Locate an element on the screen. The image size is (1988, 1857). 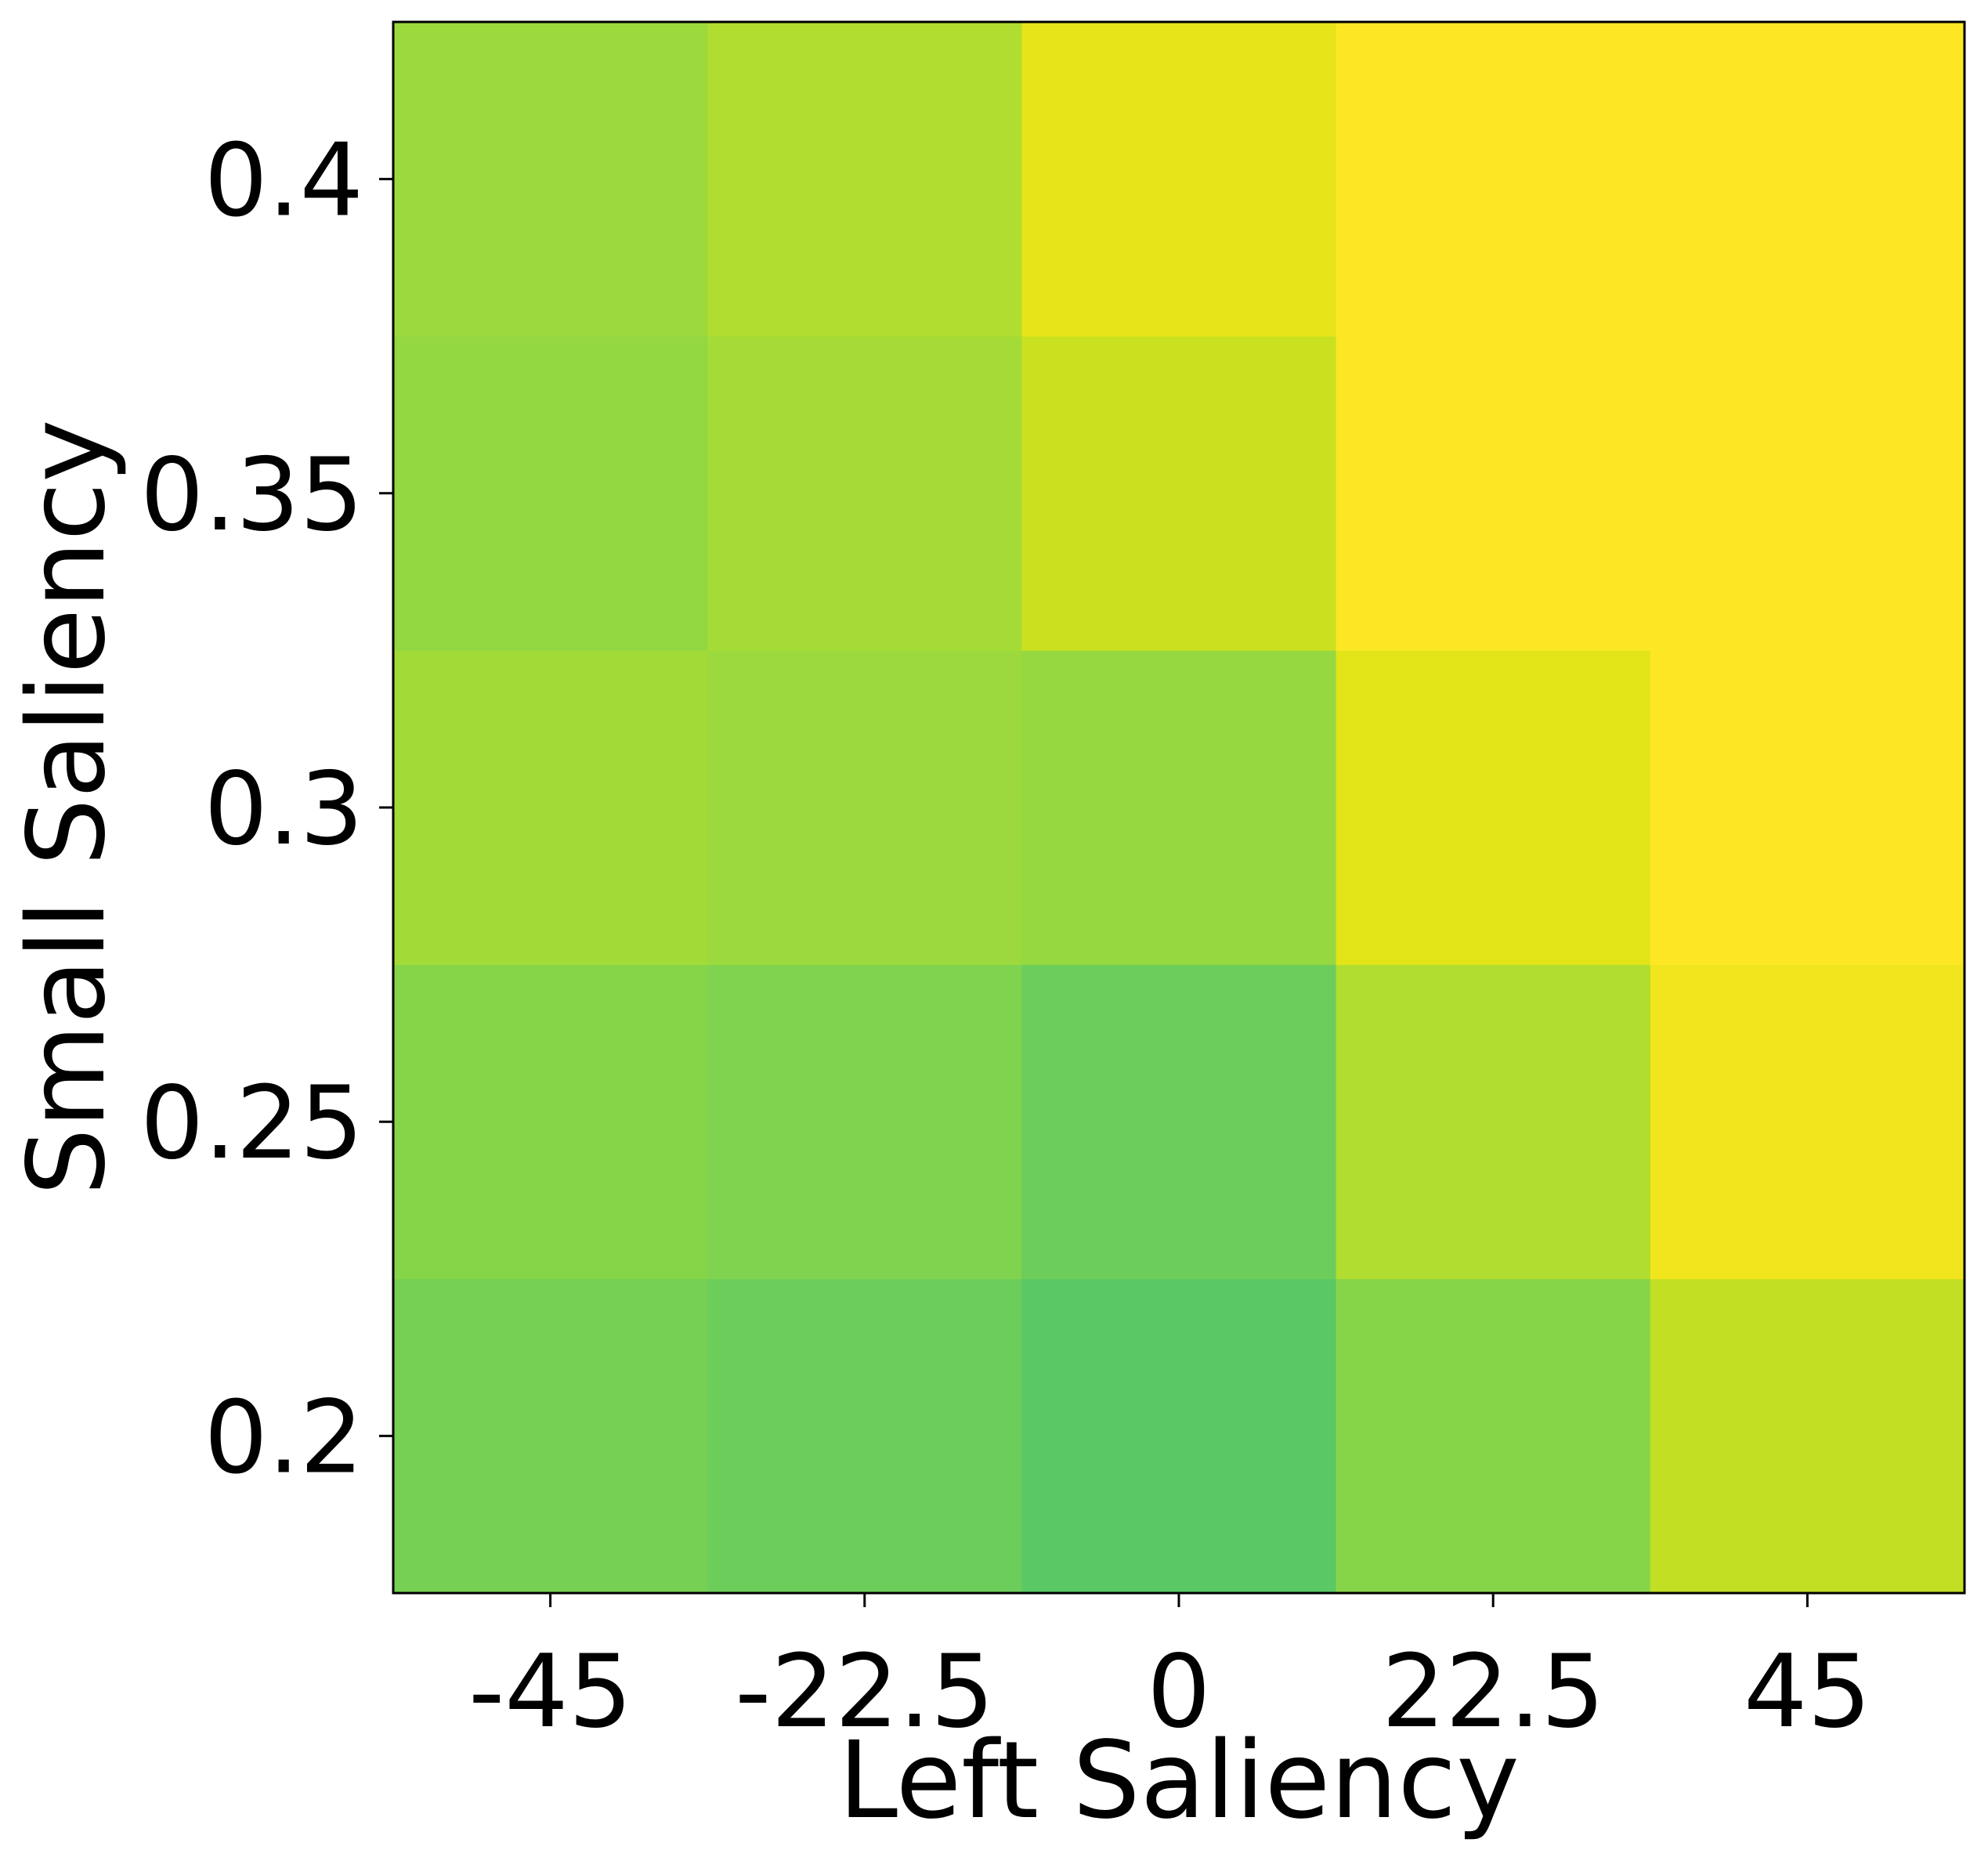
x-tick-label: 0 is located at coordinates (1178, 1692).